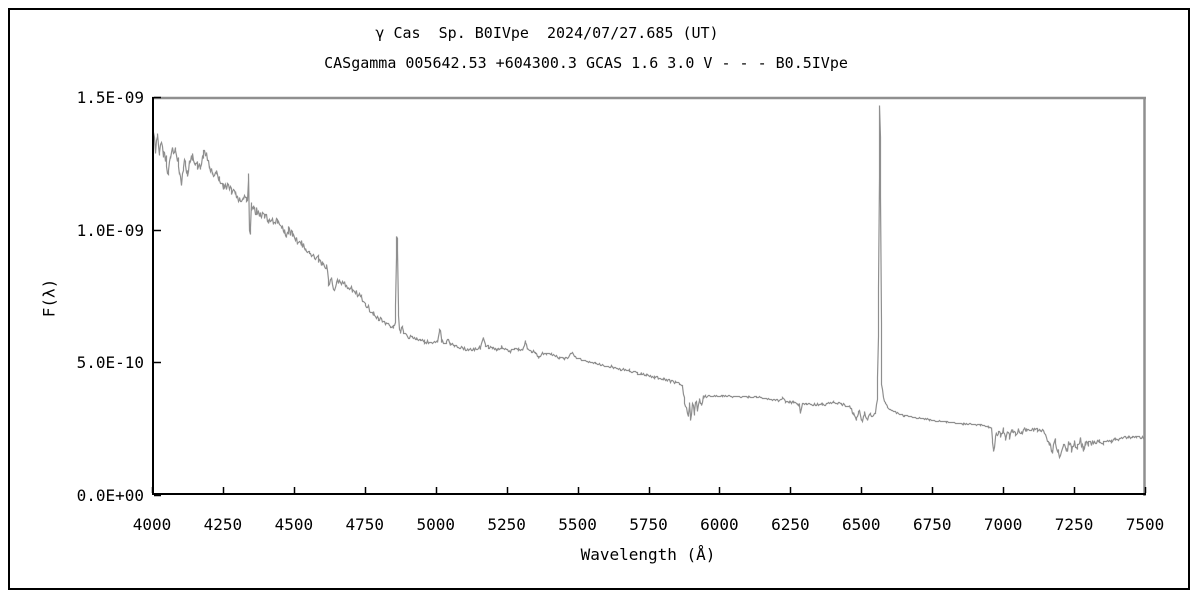  Describe the element at coordinates (1145, 524) in the screenshot. I see `x-tick-label: 7500` at that location.